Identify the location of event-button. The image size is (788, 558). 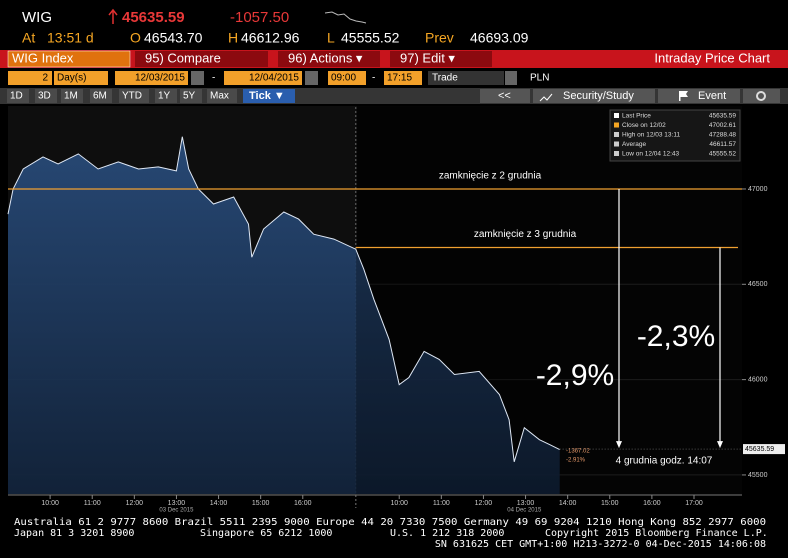
(699, 96).